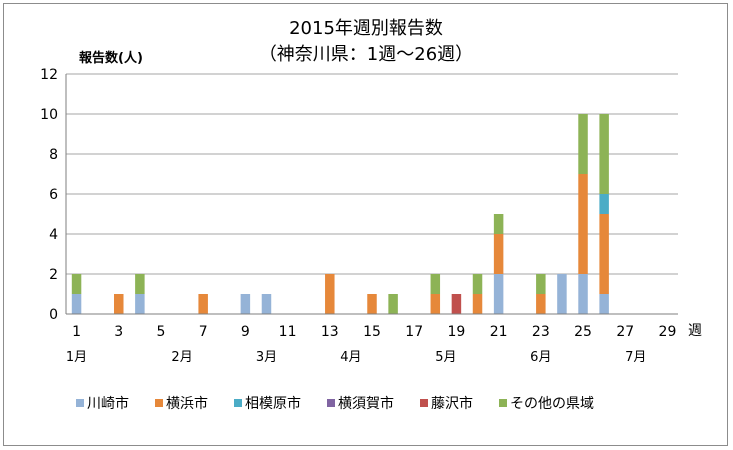  What do you see at coordinates (372, 332) in the screenshot?
I see `x-tick-label: 15` at bounding box center [372, 332].